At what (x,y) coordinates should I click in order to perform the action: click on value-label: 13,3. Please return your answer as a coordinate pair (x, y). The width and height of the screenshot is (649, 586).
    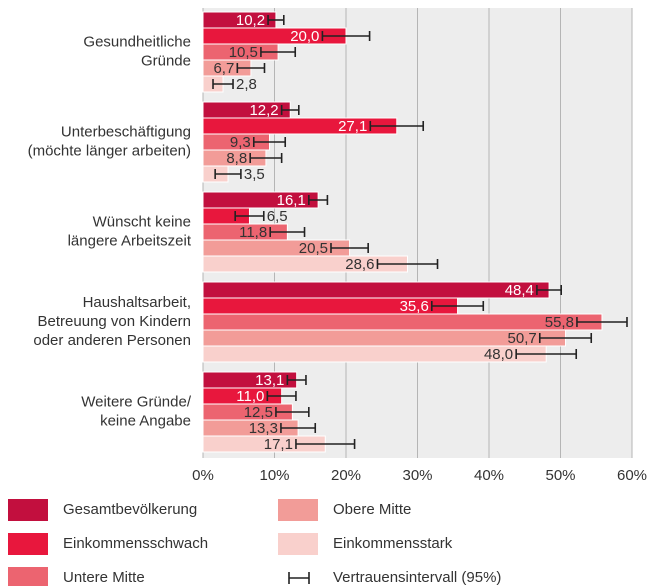
    Looking at the image, I should click on (263, 428).